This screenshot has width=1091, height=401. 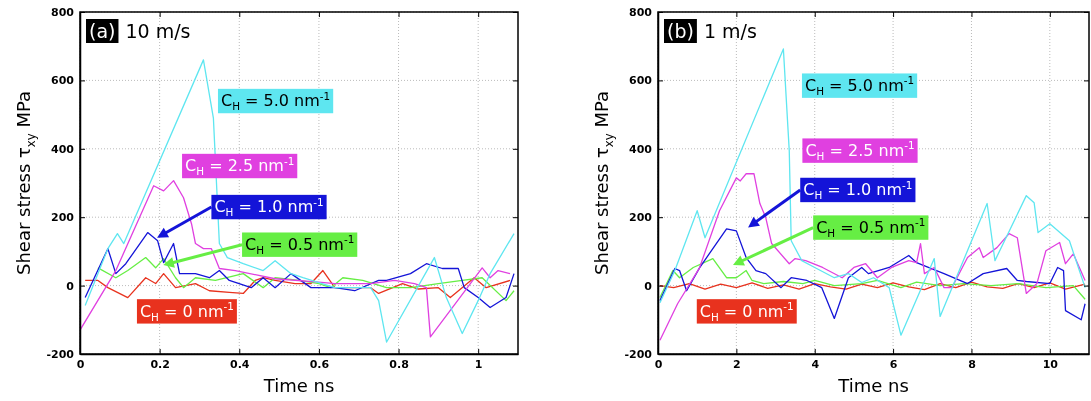 I want to click on legend-label: C$_{H}$ = 0.5 nm$^{-1}$, so click(x=300, y=244).